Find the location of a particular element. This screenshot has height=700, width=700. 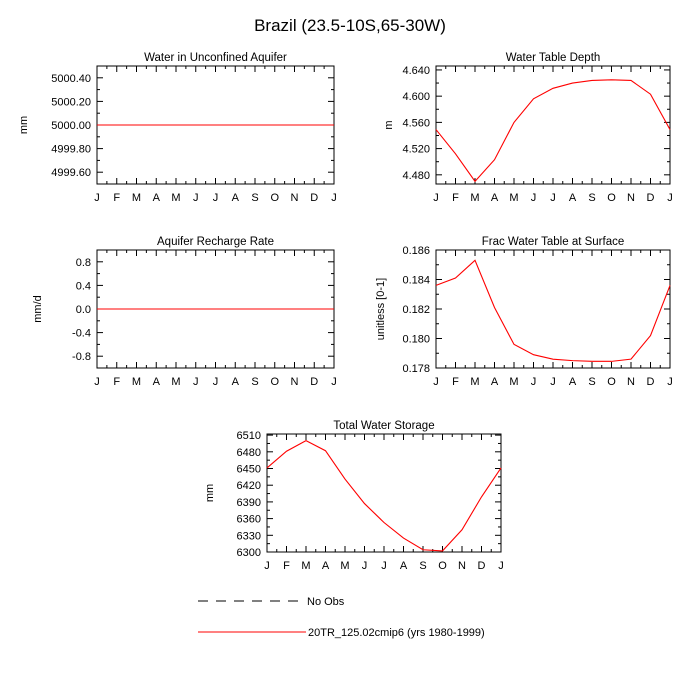

y-axis-label: m is located at coordinates (389, 124).